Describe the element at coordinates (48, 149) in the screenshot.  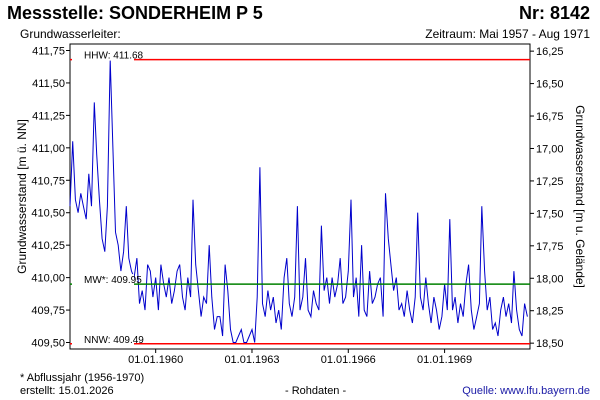
I see `y-tick-label: 411,00` at that location.